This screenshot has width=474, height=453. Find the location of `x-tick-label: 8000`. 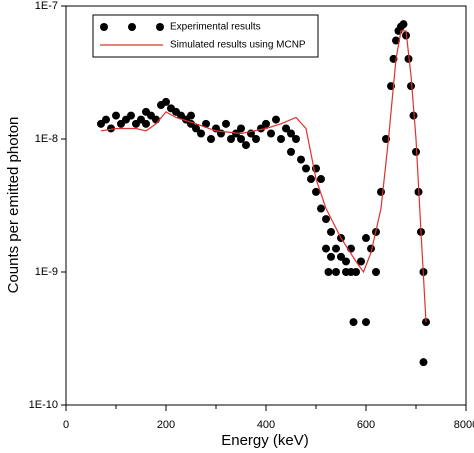

x-tick-label: 8000 is located at coordinates (464, 425).